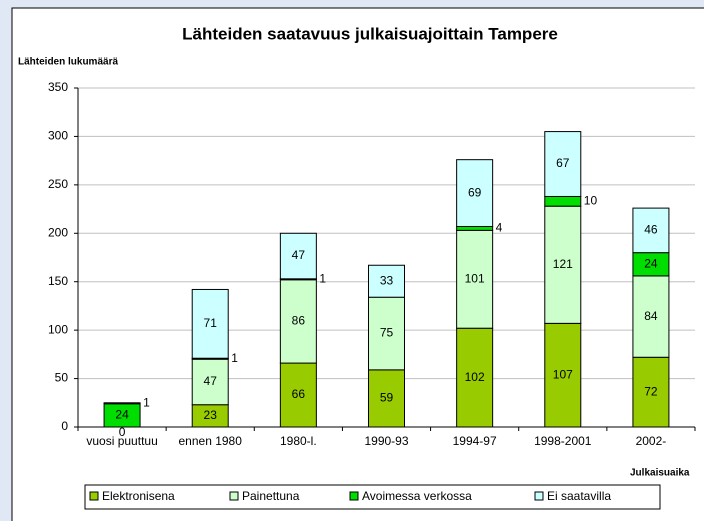 Image resolution: width=704 pixels, height=521 pixels. What do you see at coordinates (211, 415) in the screenshot?
I see `value-label: 23` at bounding box center [211, 415].